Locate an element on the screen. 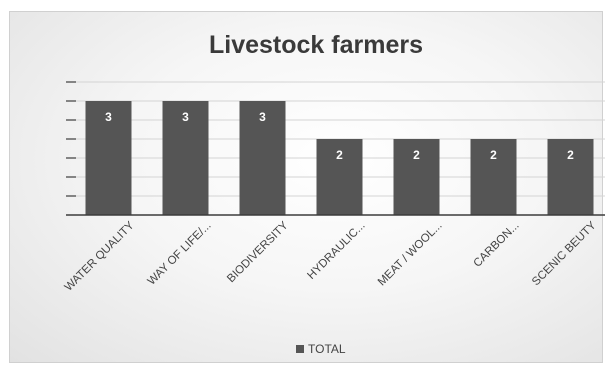 Image resolution: width=612 pixels, height=369 pixels. legend: TOTAL is located at coordinates (321, 349).